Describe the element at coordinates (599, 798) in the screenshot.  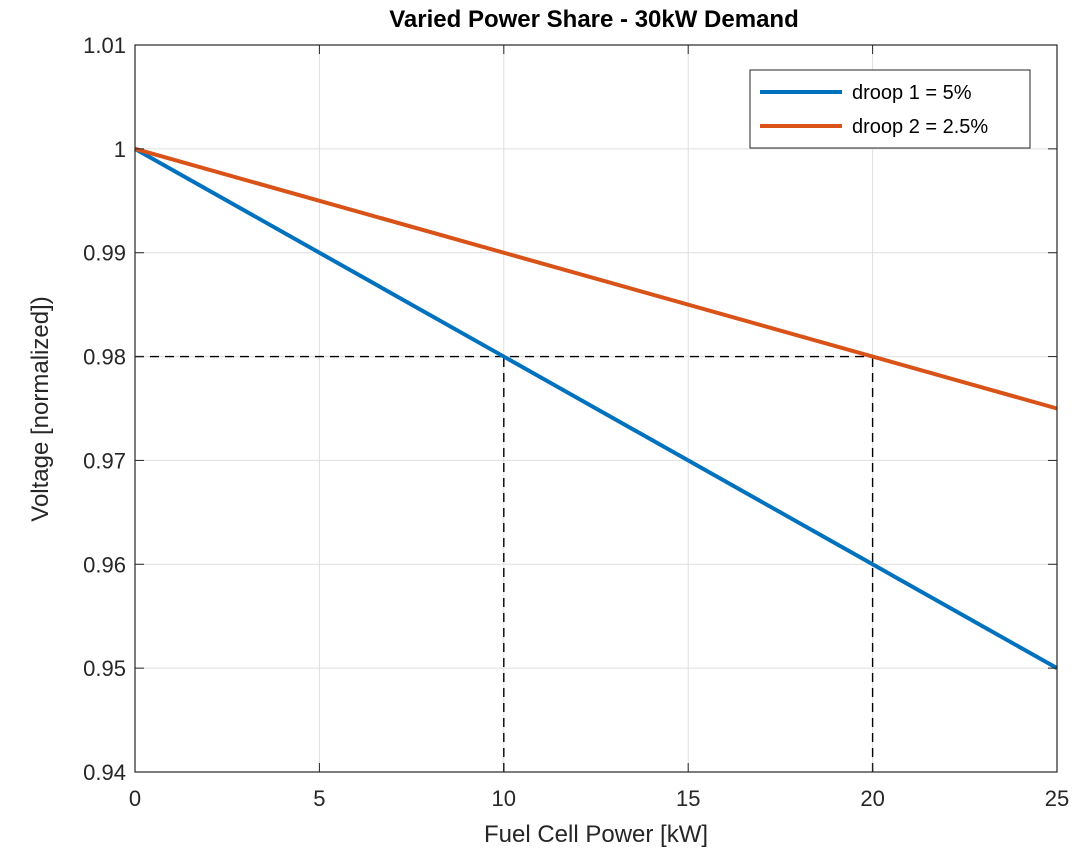
I see `x-tick-labels: 0 5 10 15 20 25` at that location.